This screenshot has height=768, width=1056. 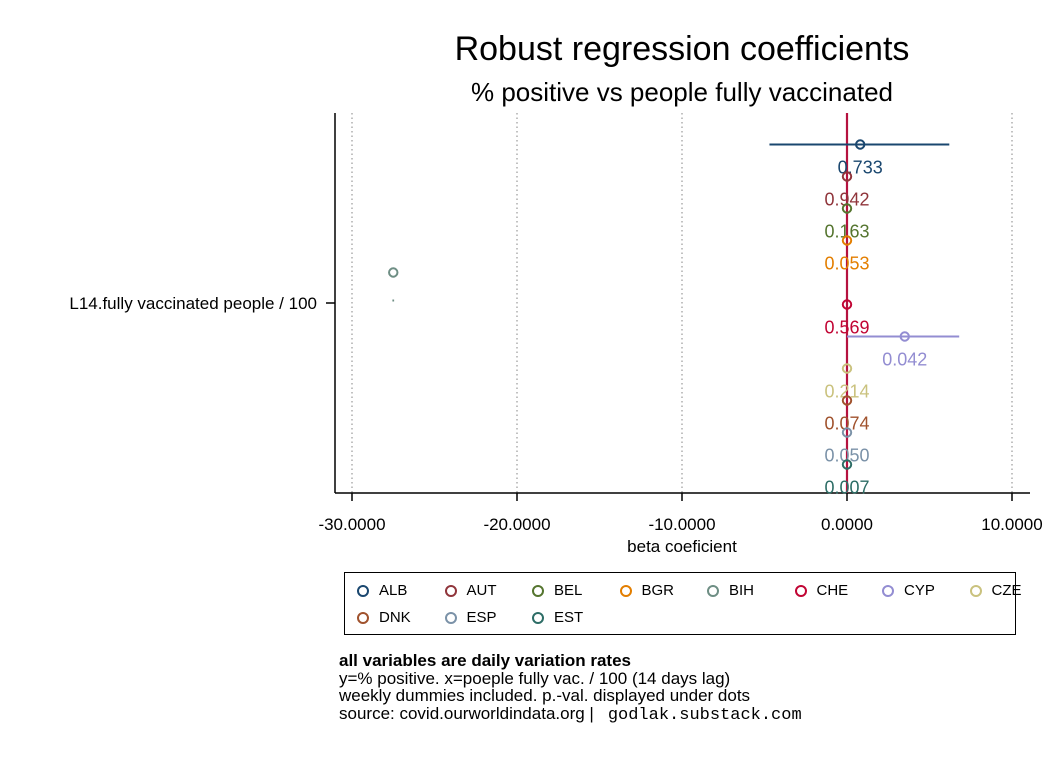 I want to click on point-cyp, so click(x=904, y=336).